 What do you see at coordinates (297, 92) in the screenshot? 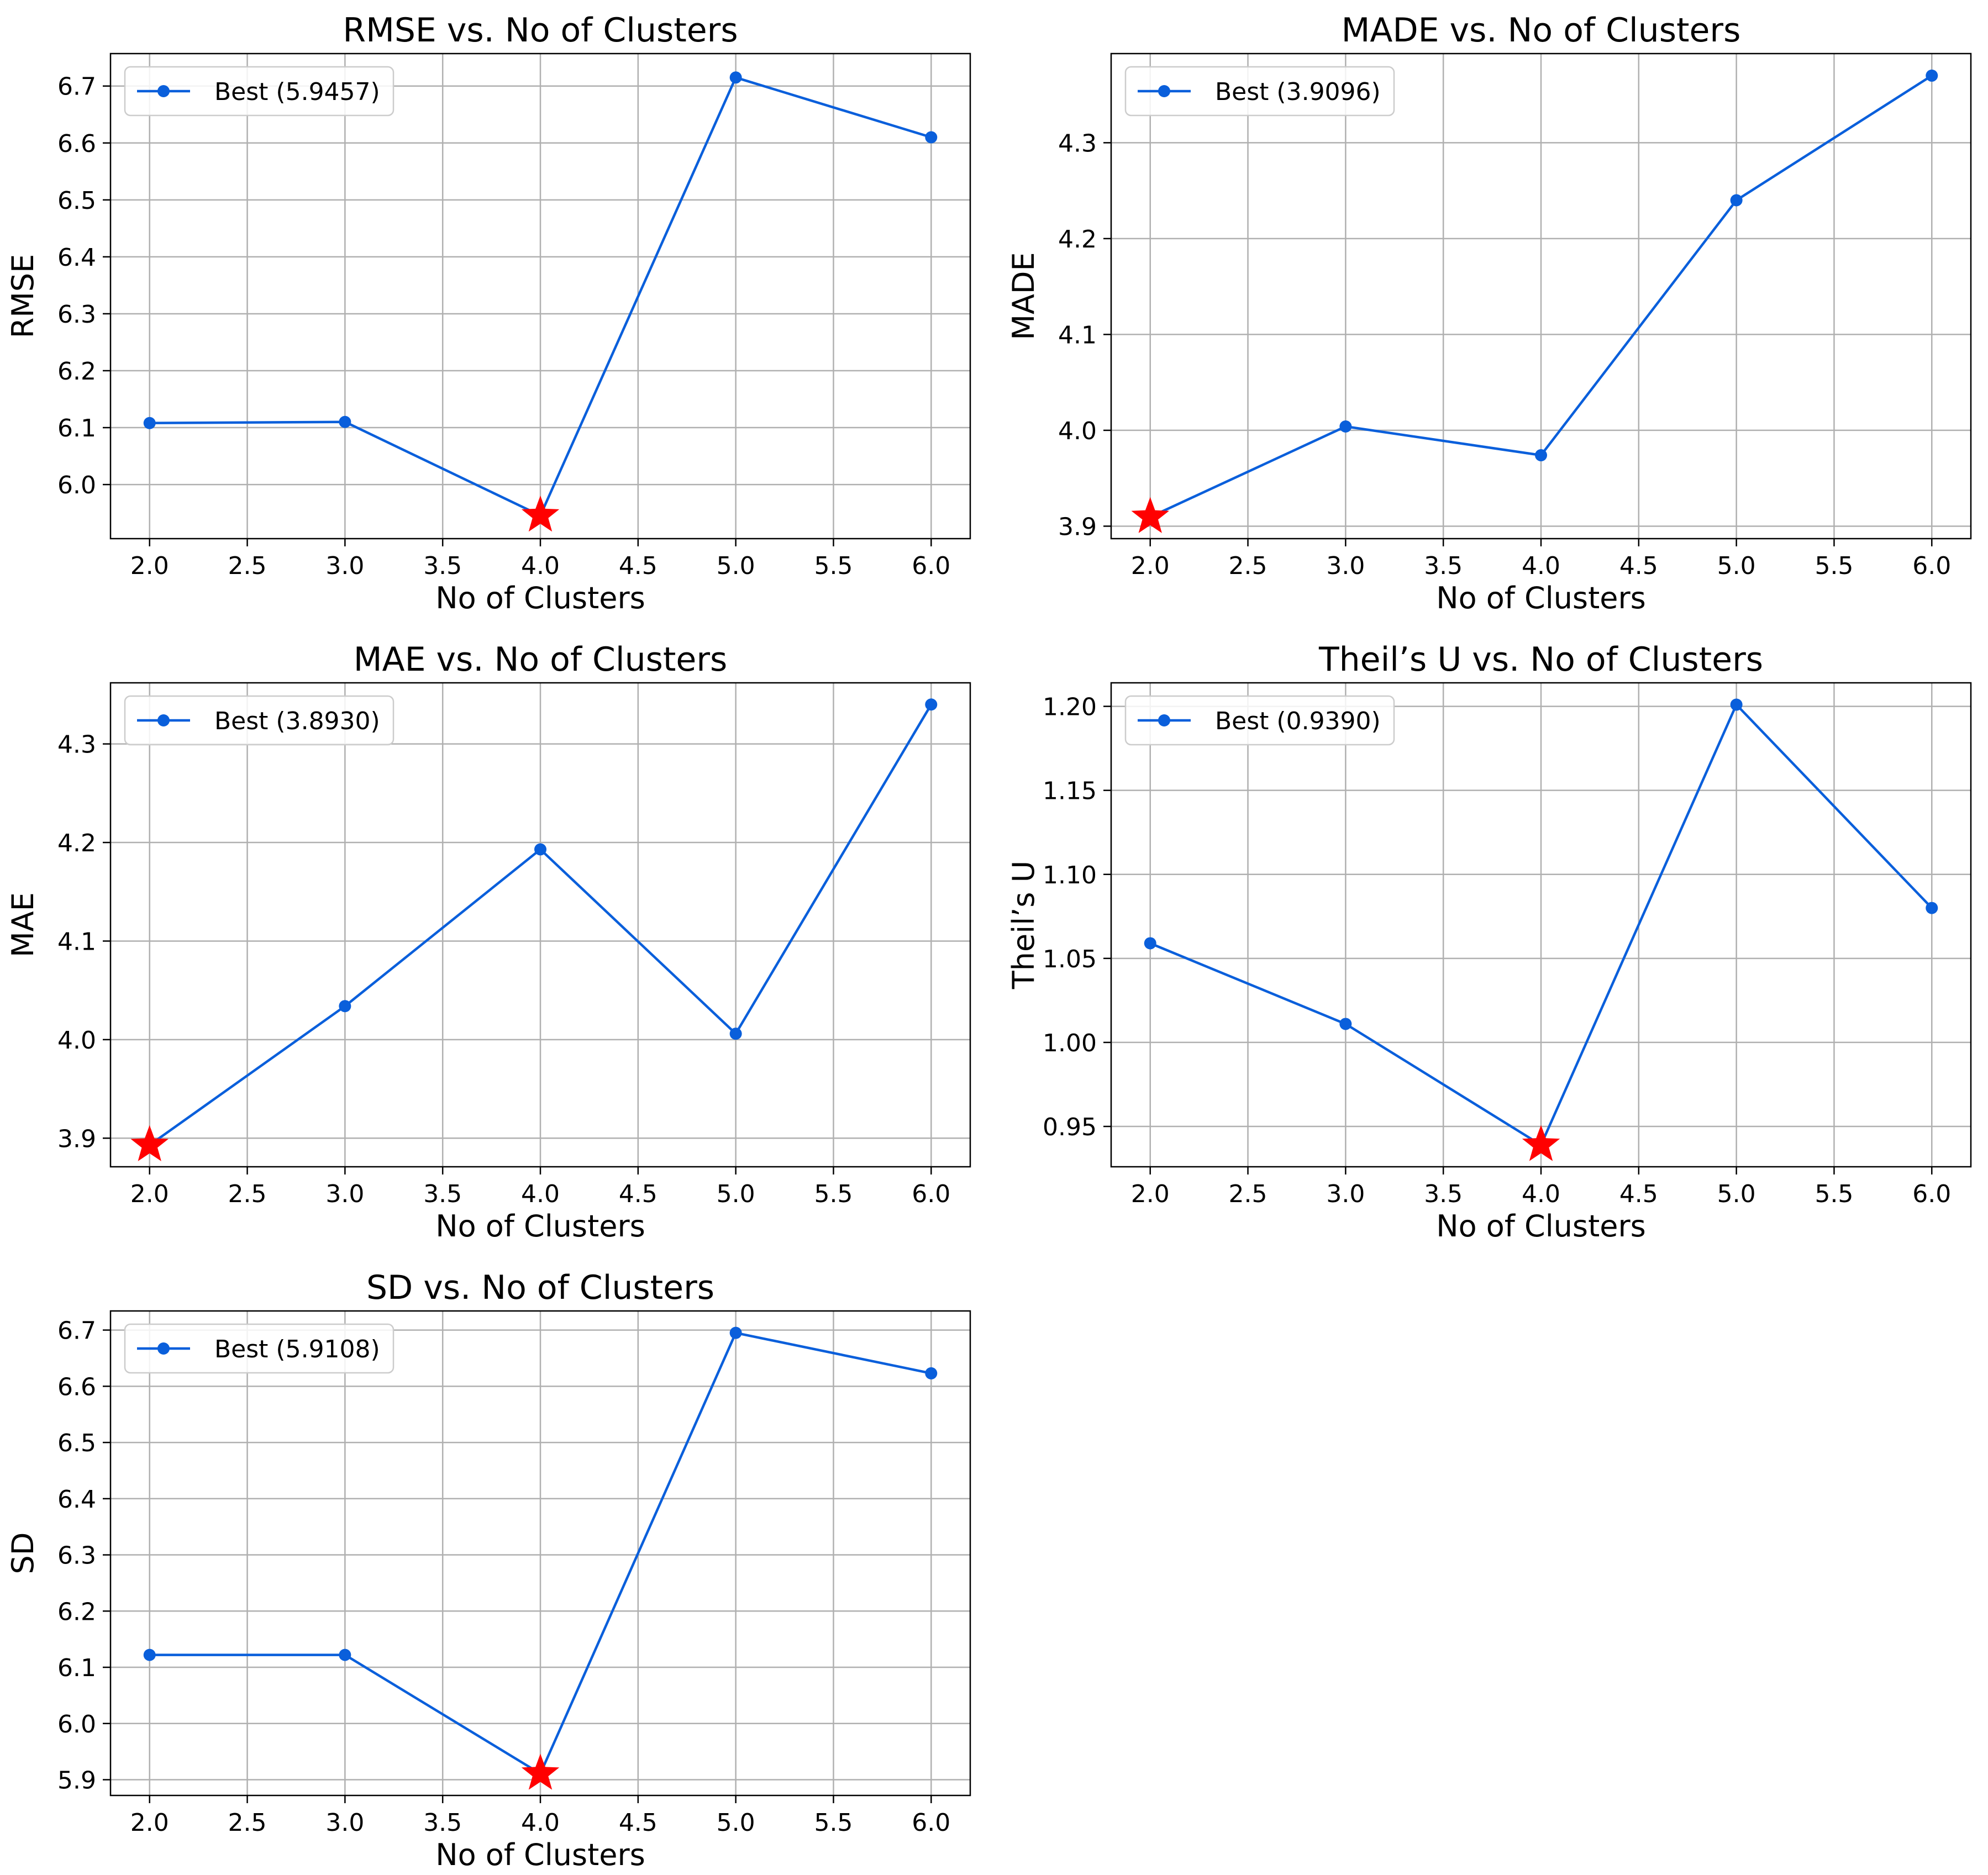
I see `legend-label: Best (5.9457)` at bounding box center [297, 92].